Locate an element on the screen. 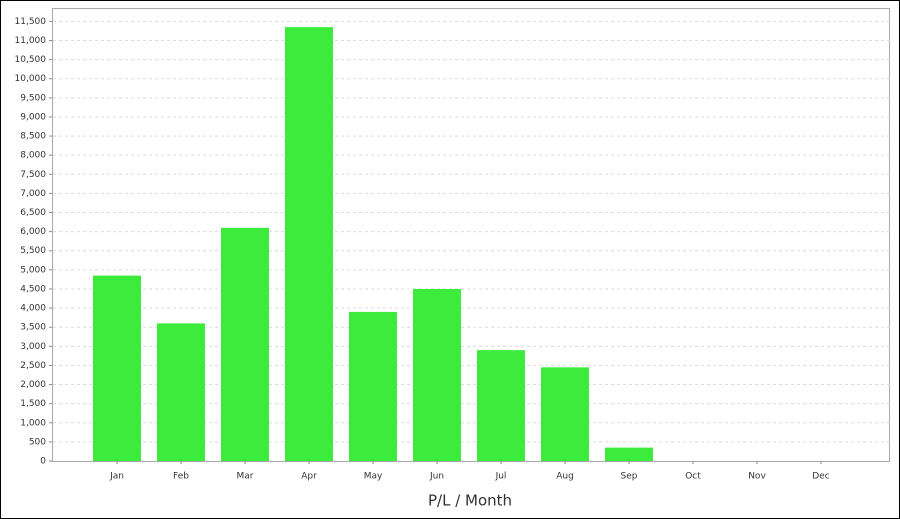  y-tick-label: 5,000 is located at coordinates (33, 270).